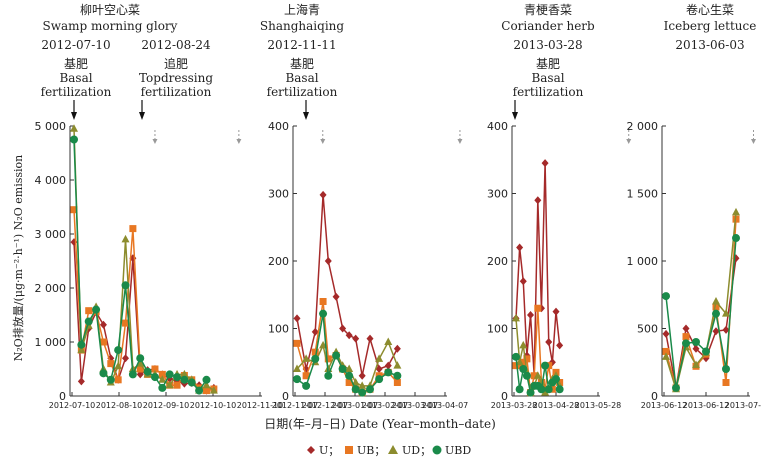 The image size is (761, 458). I want to click on event-date: 2013-06-03, so click(709, 45).